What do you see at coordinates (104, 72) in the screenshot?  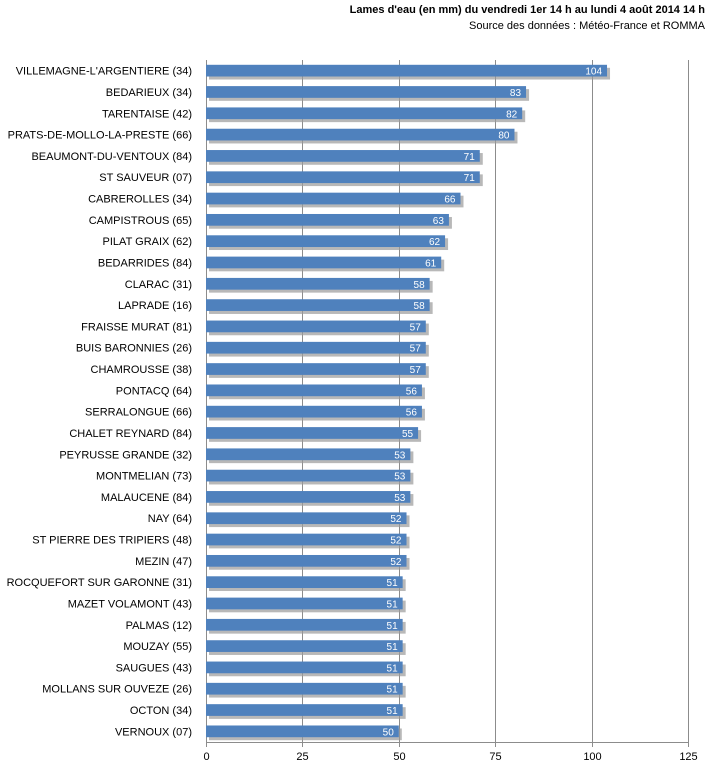 I see `category-label: VILLEMAGNE-L'ARGENTIERE (34)` at bounding box center [104, 72].